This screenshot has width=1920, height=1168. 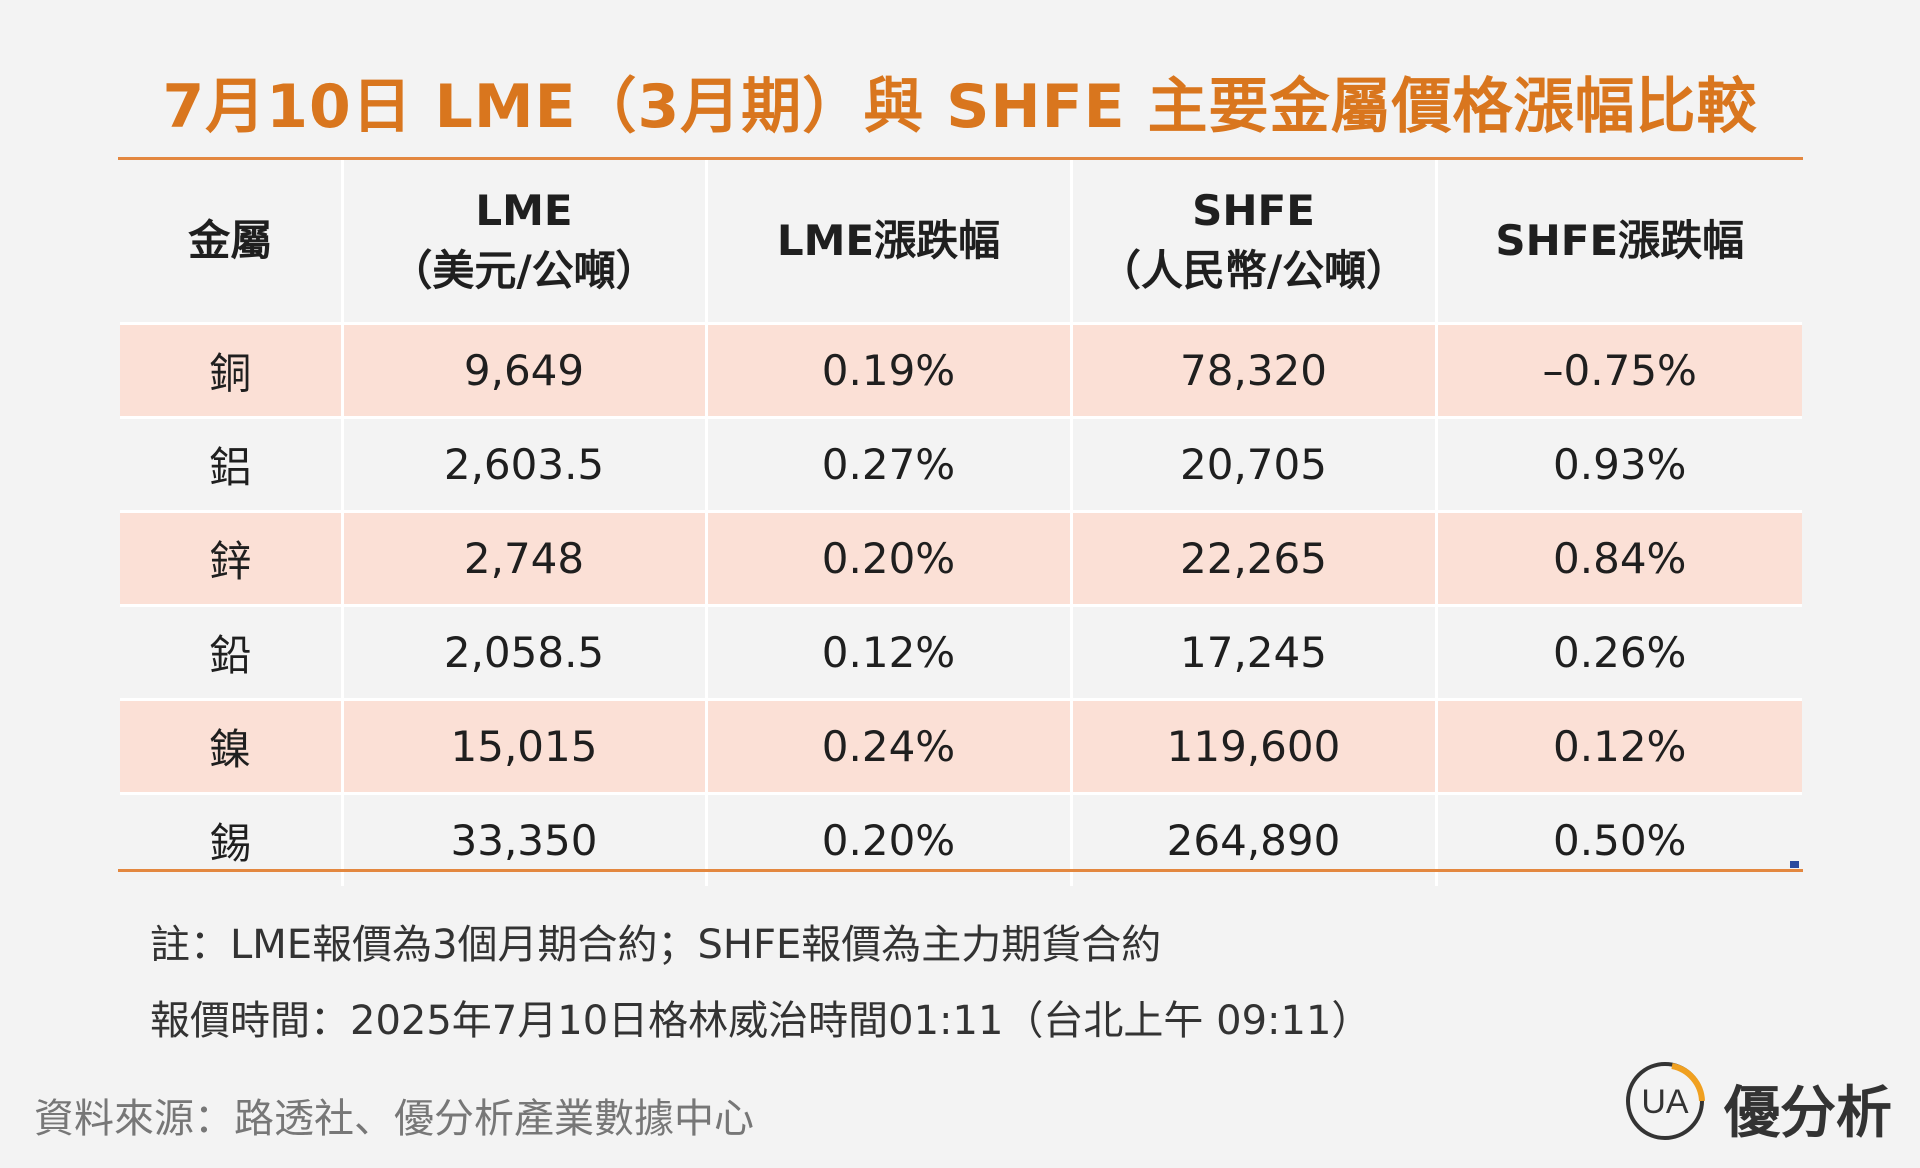 I want to click on cell-lme-price: 15,015, so click(x=523, y=746).